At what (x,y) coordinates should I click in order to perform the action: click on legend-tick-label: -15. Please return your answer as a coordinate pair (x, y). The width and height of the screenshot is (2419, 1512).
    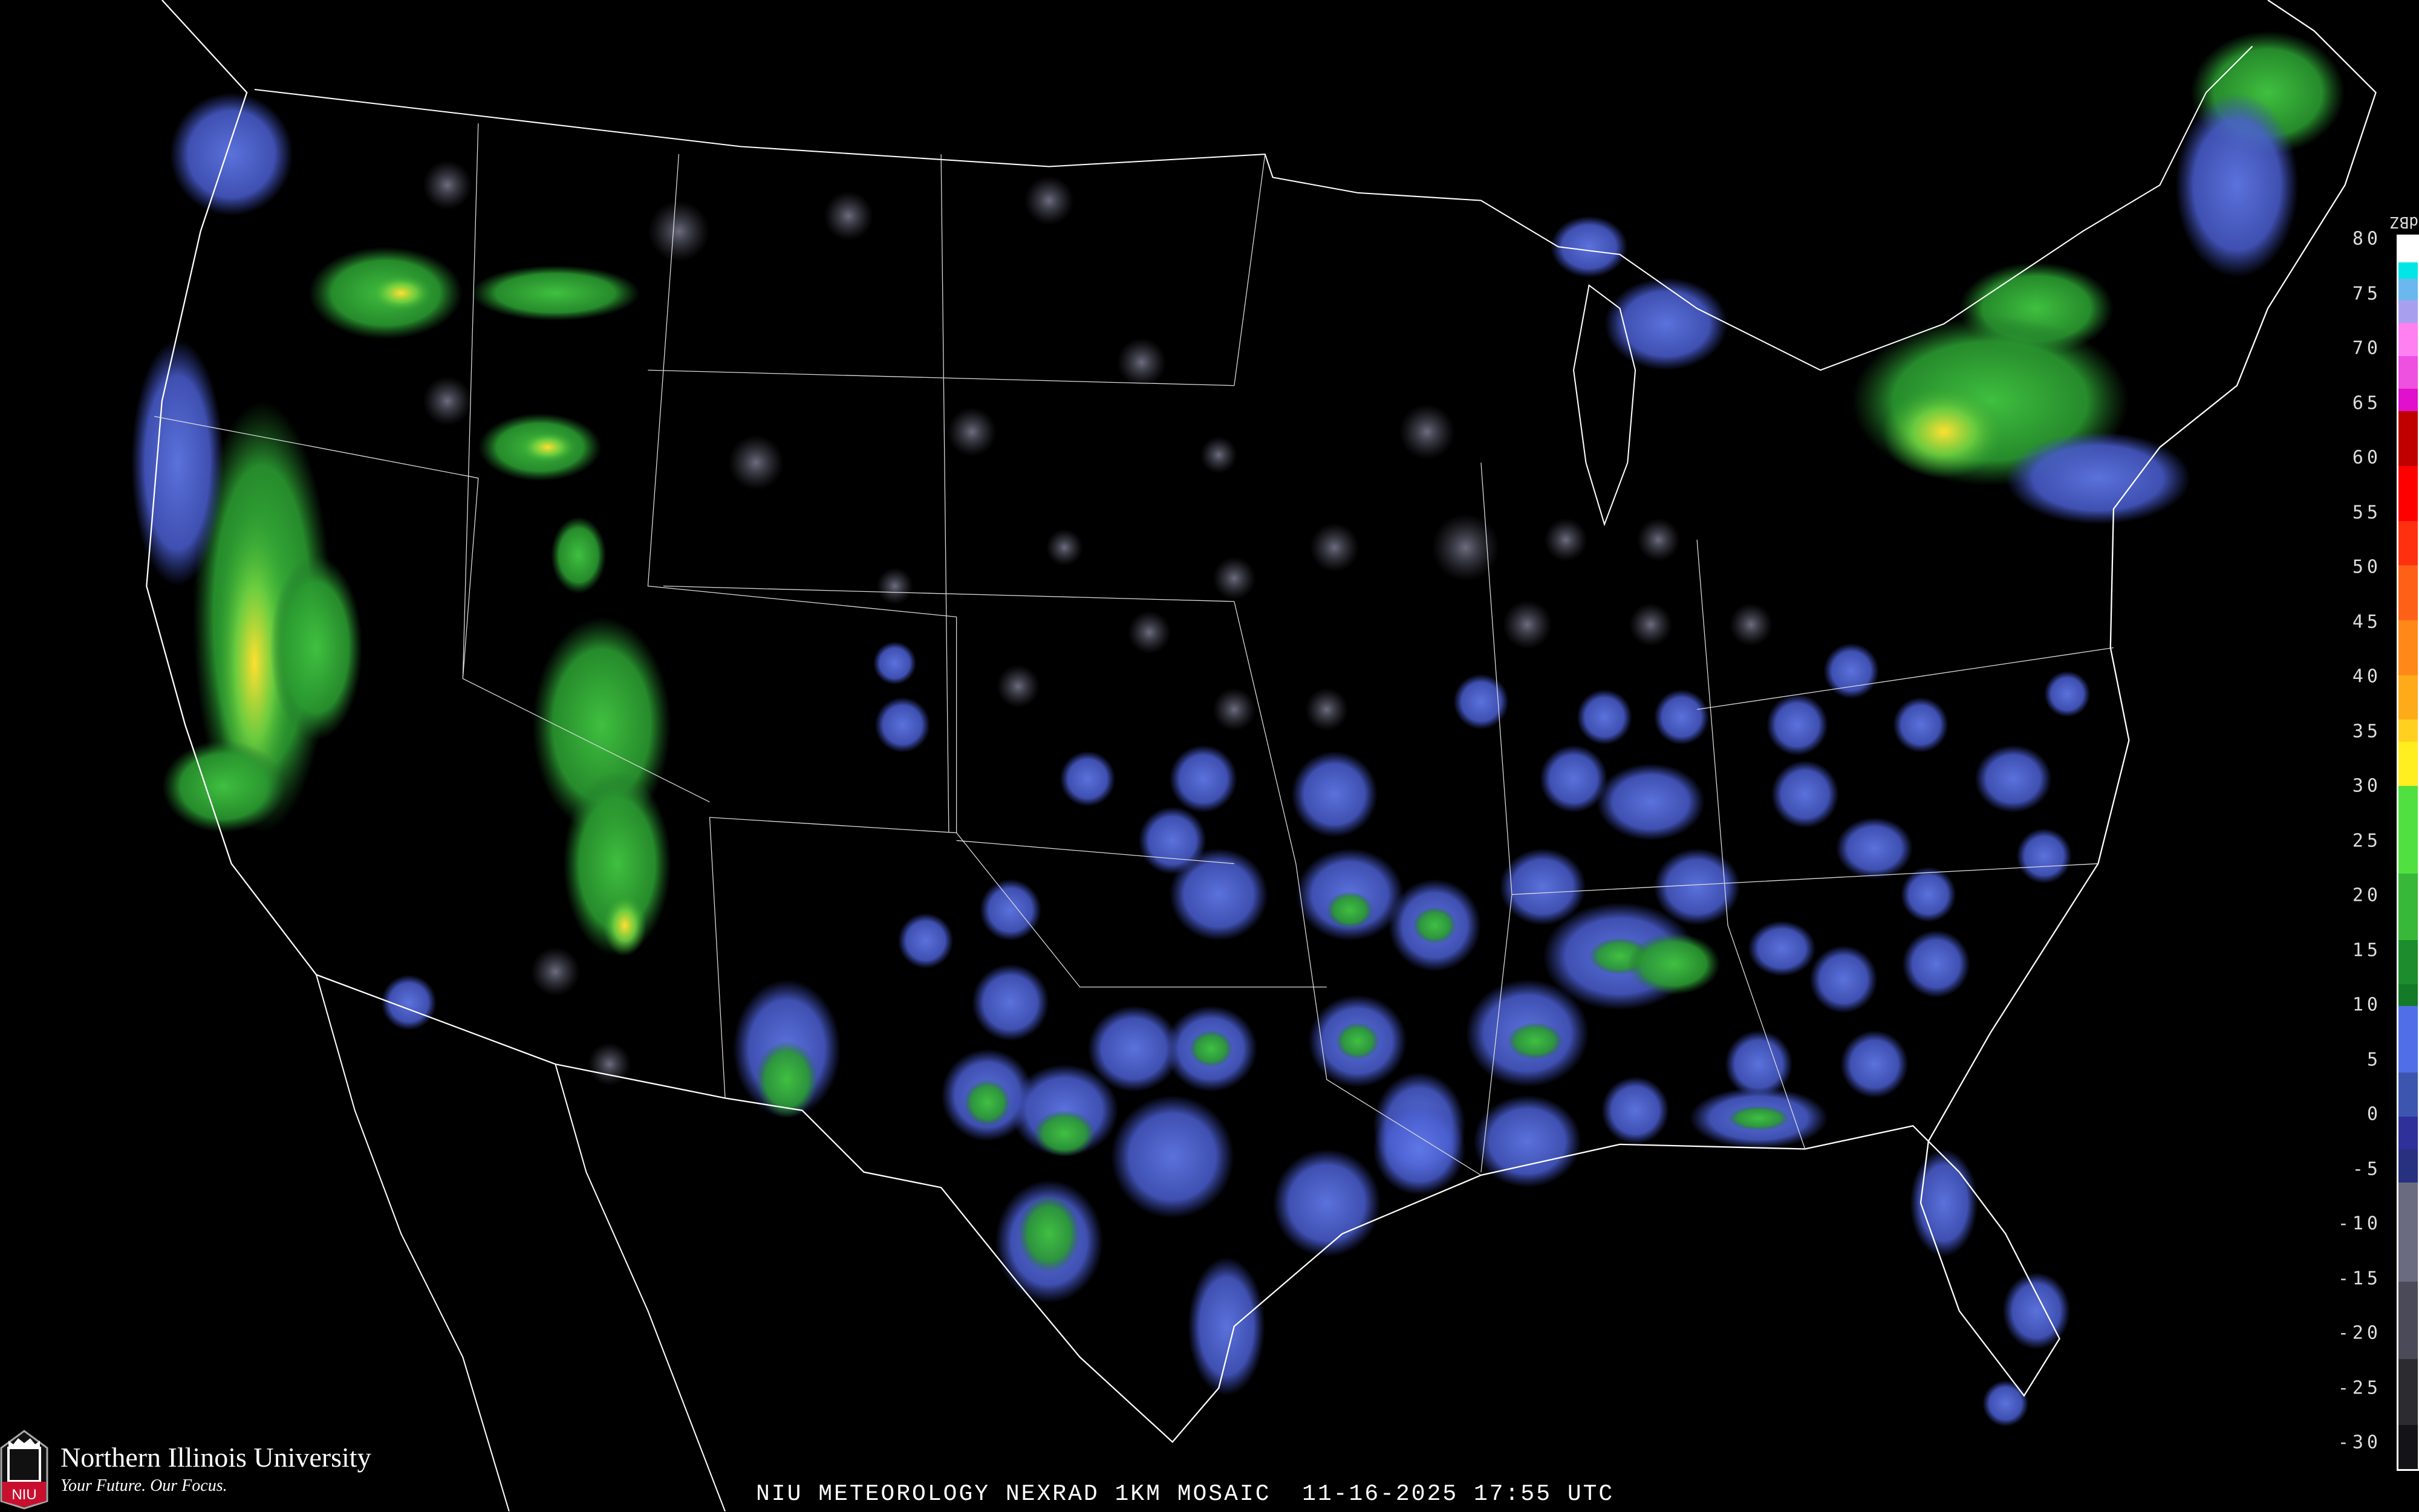
    Looking at the image, I should click on (2359, 1278).